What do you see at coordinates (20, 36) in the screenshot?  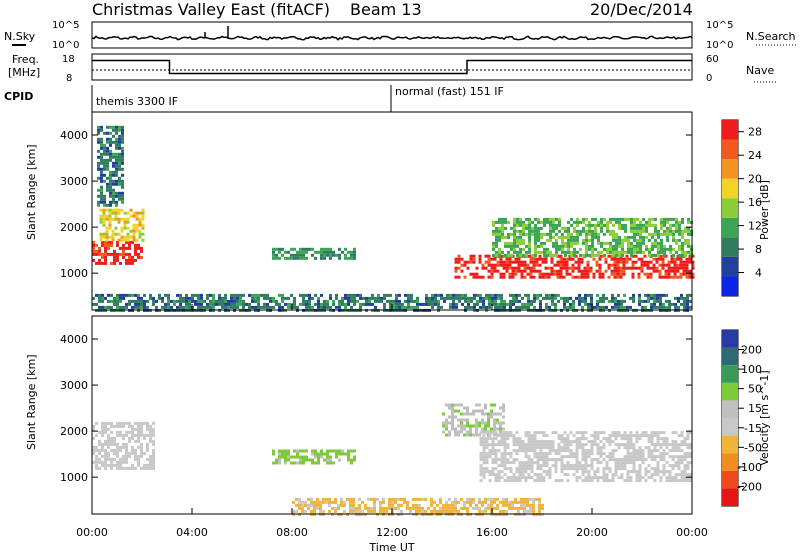 I see `nsky-label: N.Sky` at bounding box center [20, 36].